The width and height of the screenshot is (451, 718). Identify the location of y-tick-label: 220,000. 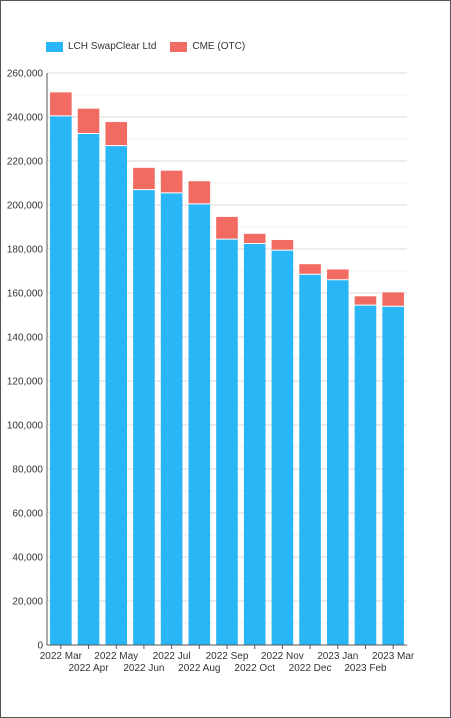
(25, 162).